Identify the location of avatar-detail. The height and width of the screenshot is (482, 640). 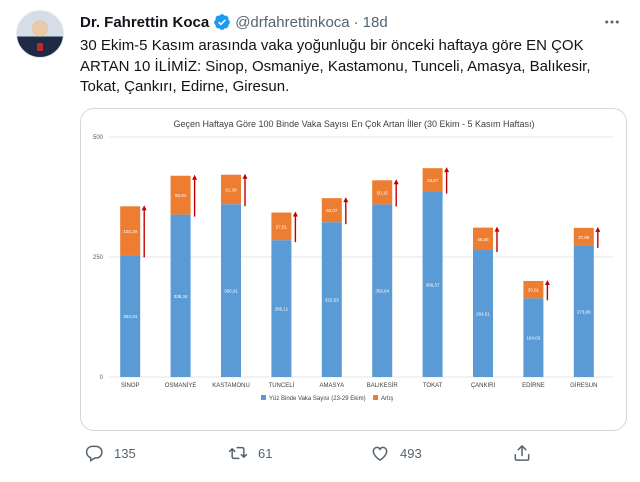
(40, 47).